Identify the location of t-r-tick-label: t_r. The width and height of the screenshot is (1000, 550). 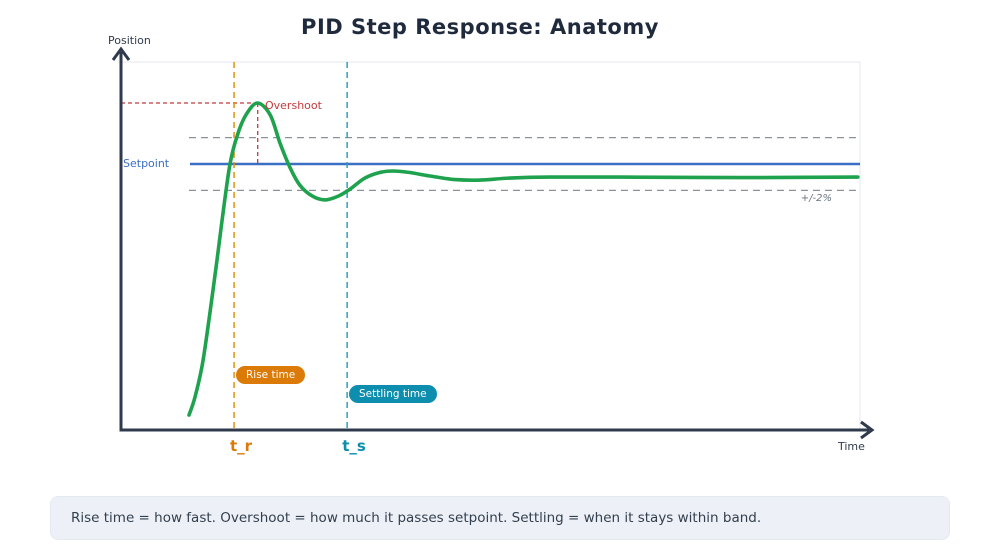
(241, 446).